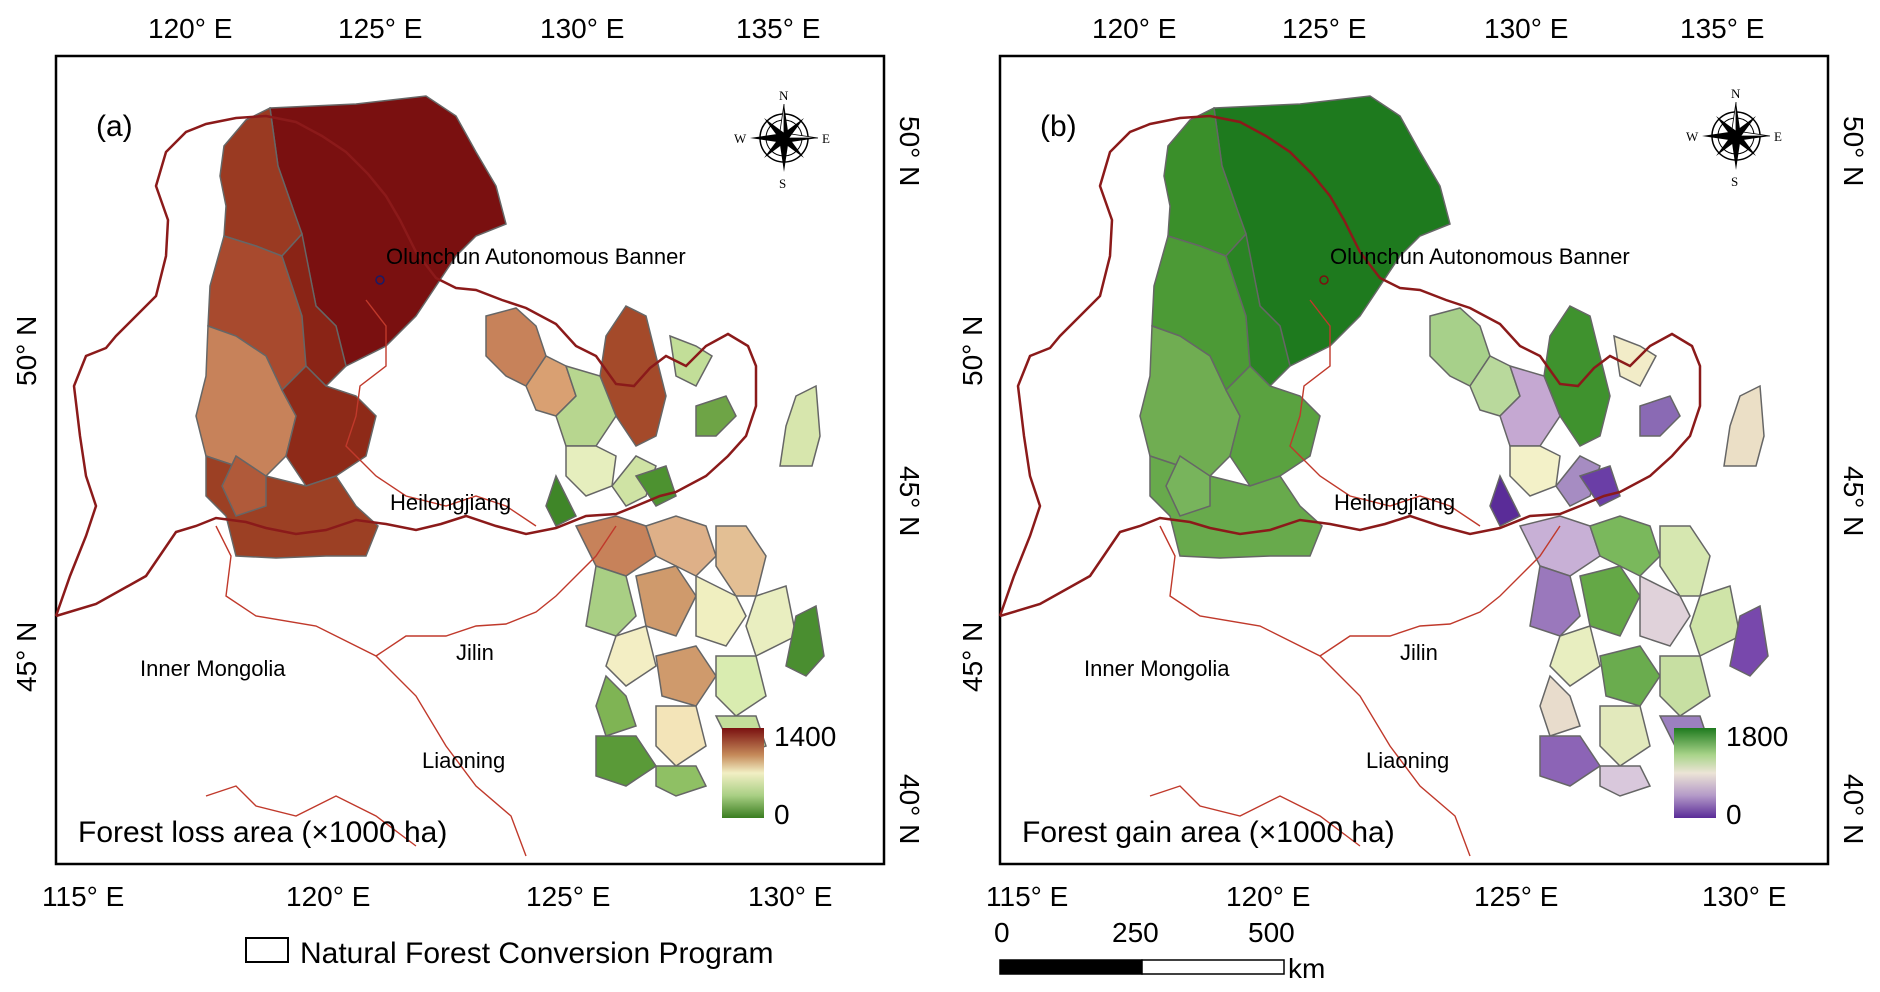 The image size is (1880, 992). Describe the element at coordinates (537, 953) in the screenshot. I see `program-legend-label: Natural Forest Conversion Program` at that location.